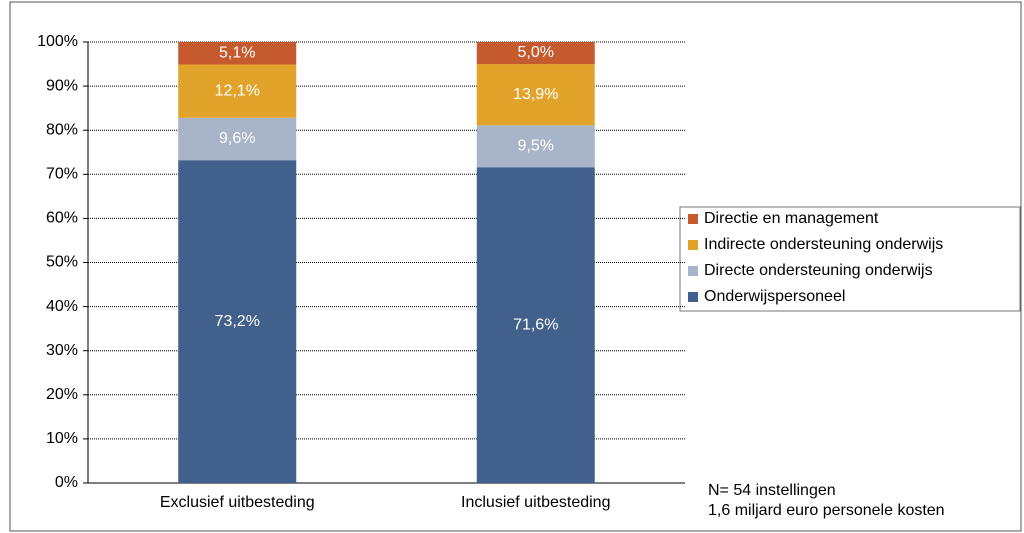 The height and width of the screenshot is (533, 1024). I want to click on data-label: 12,1%, so click(237, 90).